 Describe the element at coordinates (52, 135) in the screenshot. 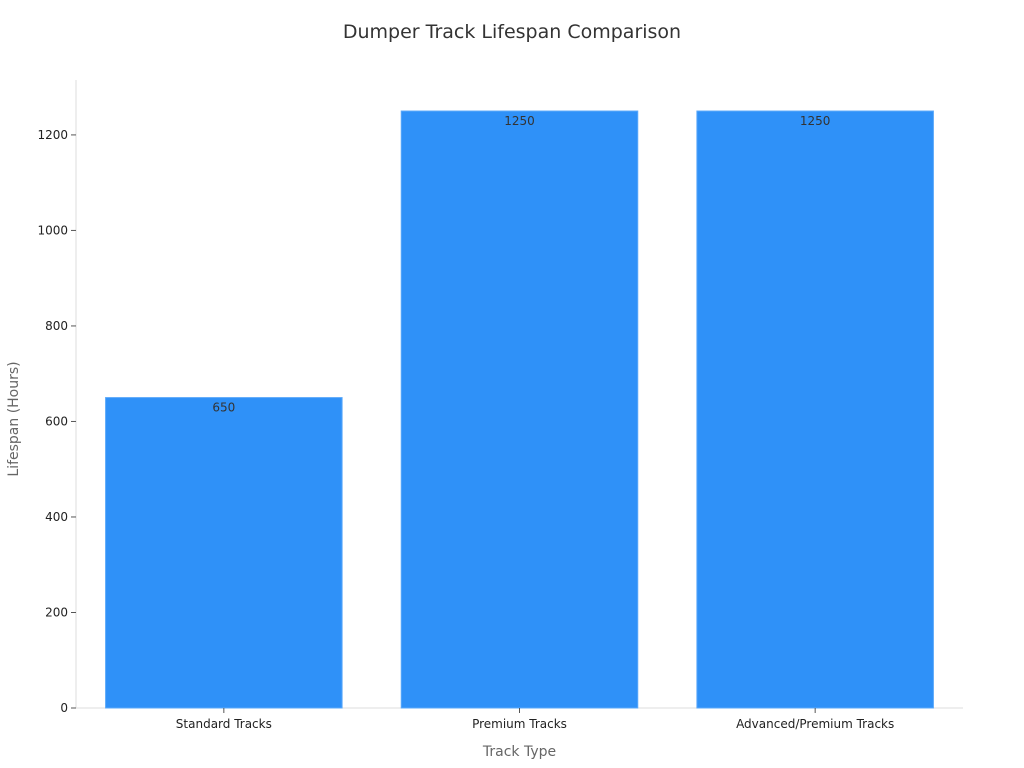

I see `y-tick-label: 1200` at that location.